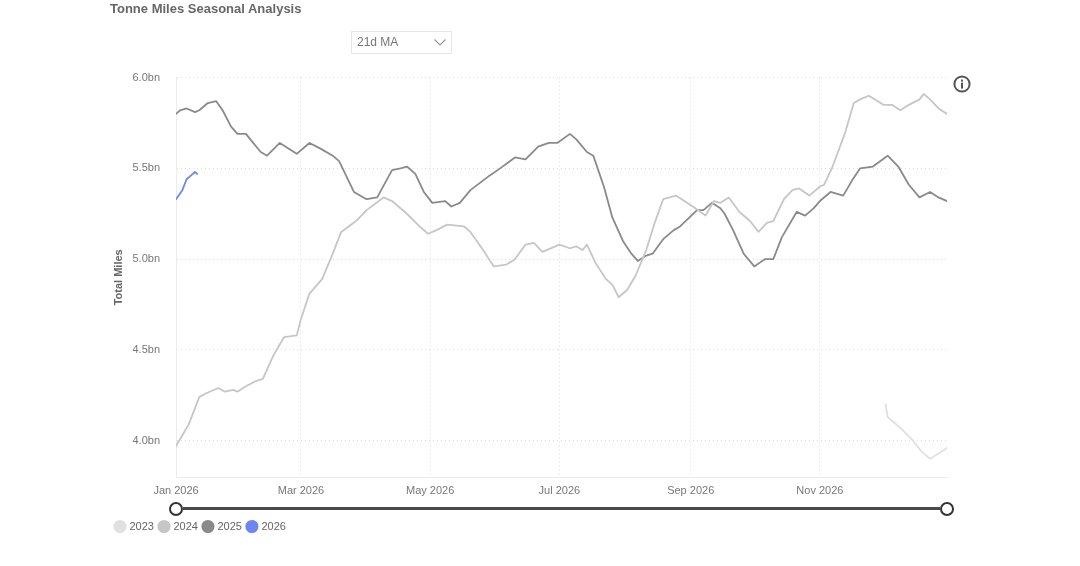 The image size is (1080, 566). I want to click on y-tick-label: 6.0bn, so click(146, 76).